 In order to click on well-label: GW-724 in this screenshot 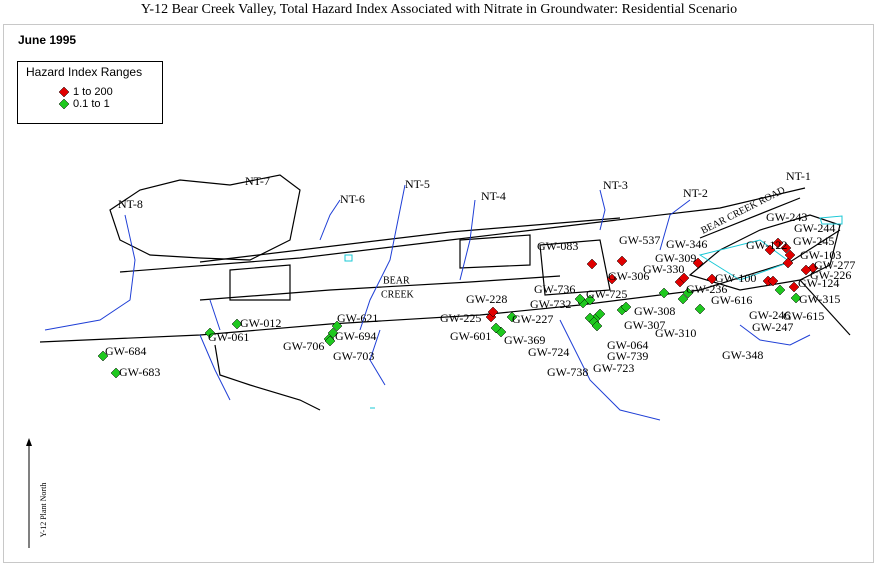, I will do `click(548, 352)`.